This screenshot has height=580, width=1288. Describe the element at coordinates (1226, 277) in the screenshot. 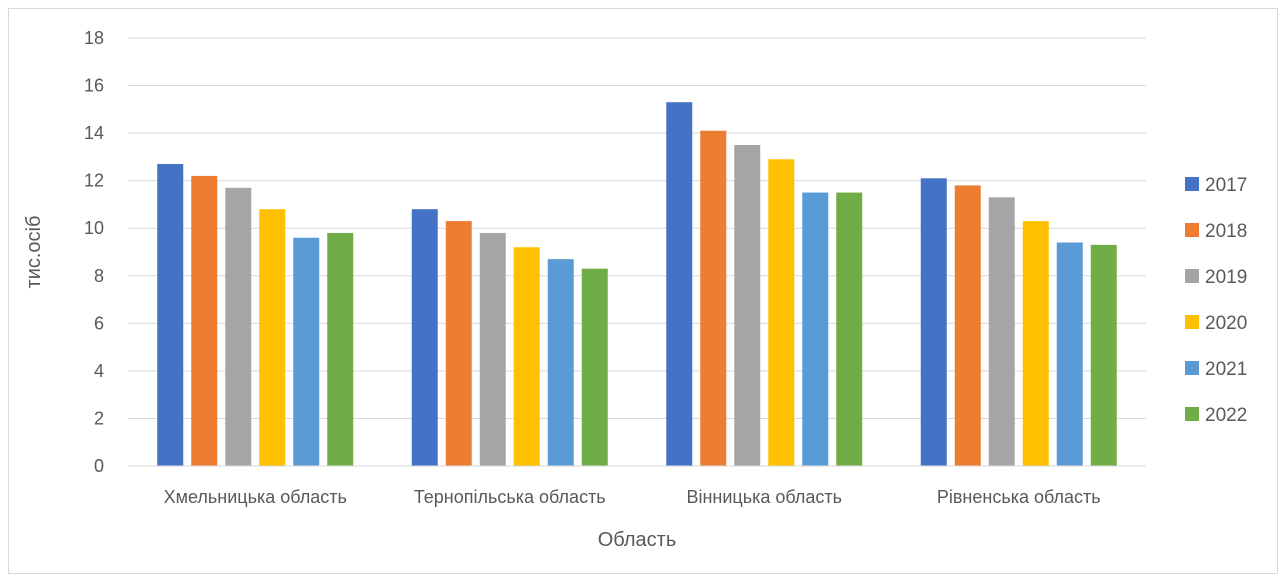

I see `legend-label: 2019` at that location.